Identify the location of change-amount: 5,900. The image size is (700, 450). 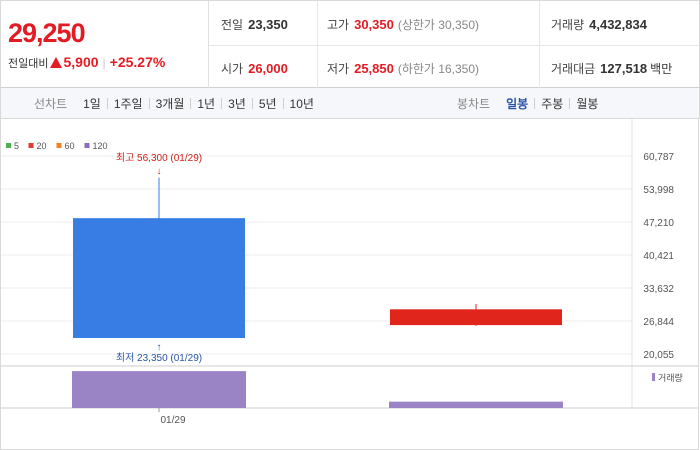
(81, 62).